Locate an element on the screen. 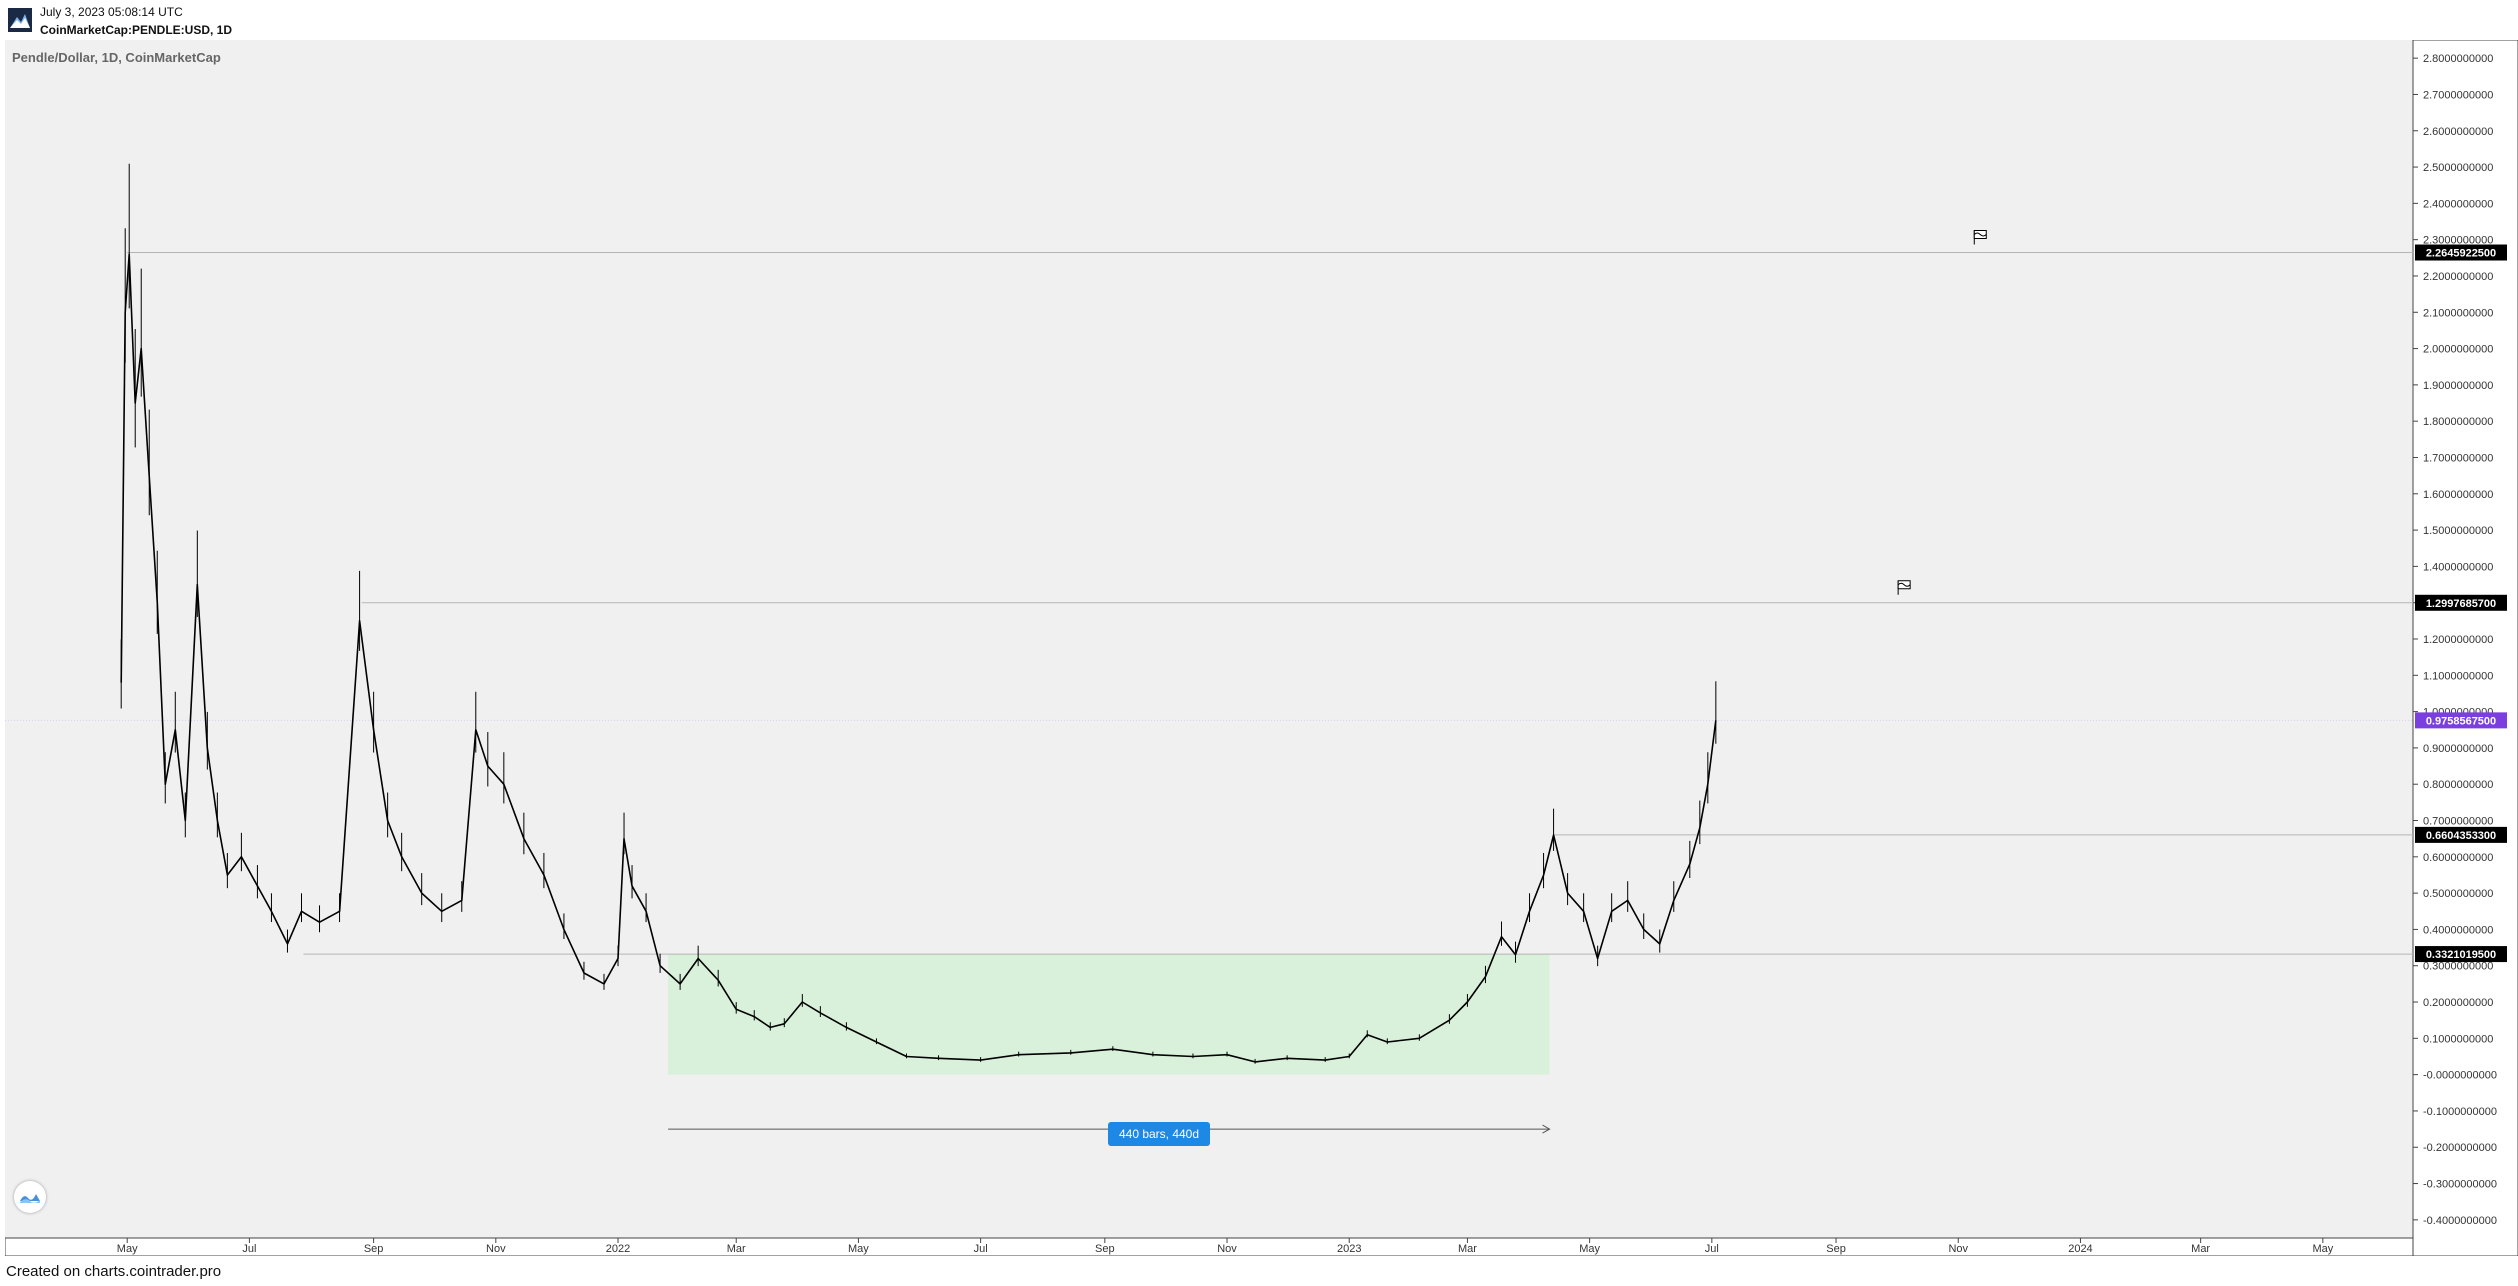 This screenshot has height=1286, width=2518. current-price-label-bg is located at coordinates (2461, 720).